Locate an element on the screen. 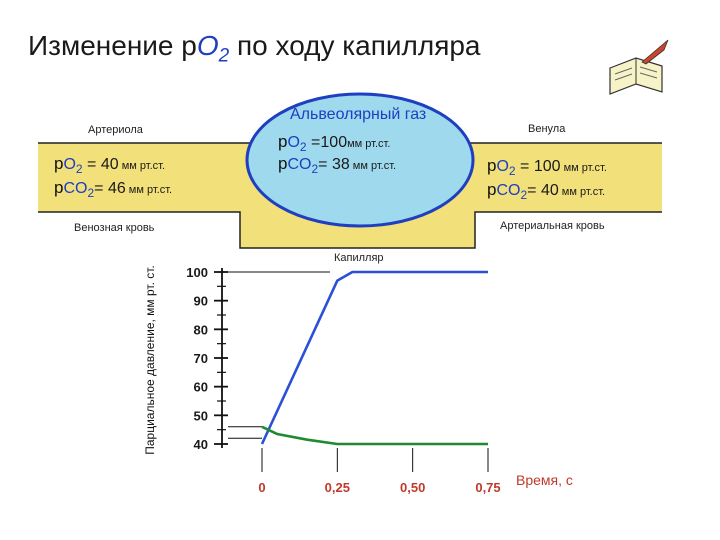 This screenshot has height=540, width=720. y-tick-label: 90 is located at coordinates (201, 301).